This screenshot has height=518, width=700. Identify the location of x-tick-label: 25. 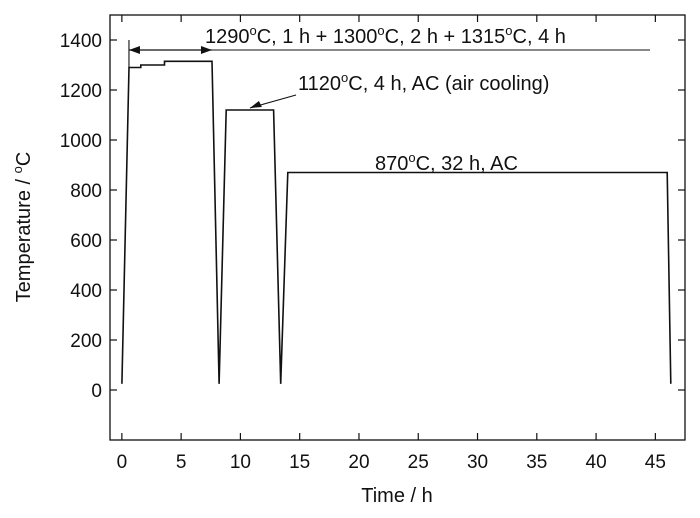
(418, 462).